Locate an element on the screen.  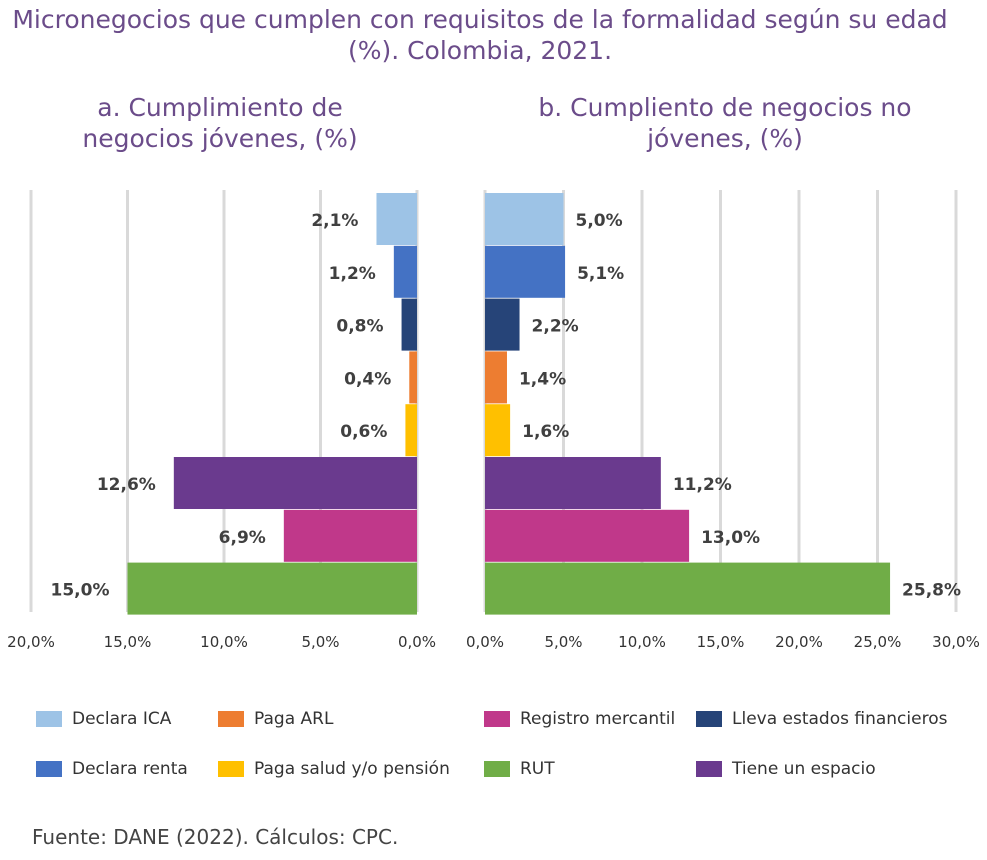
tick-label-b: 10,0% is located at coordinates (642, 642).